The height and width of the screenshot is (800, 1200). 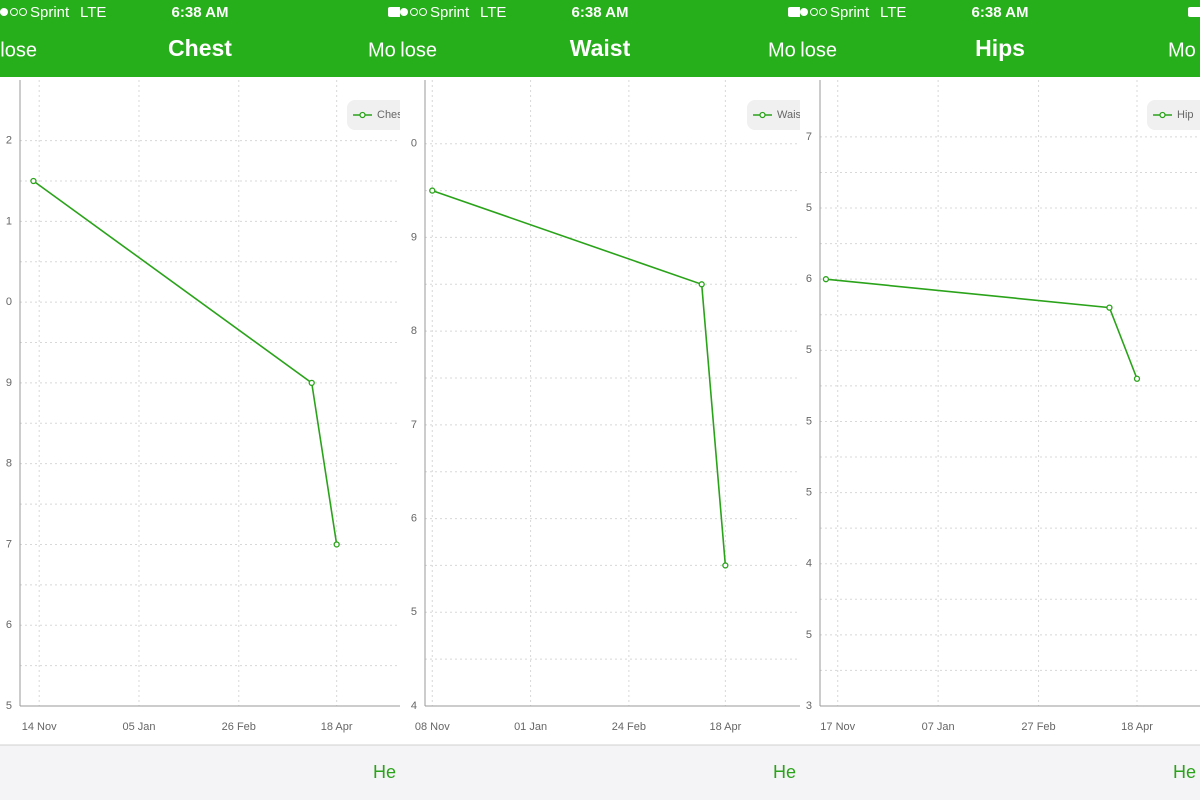 What do you see at coordinates (239, 727) in the screenshot?
I see `x-tick-label: 26 Feb` at bounding box center [239, 727].